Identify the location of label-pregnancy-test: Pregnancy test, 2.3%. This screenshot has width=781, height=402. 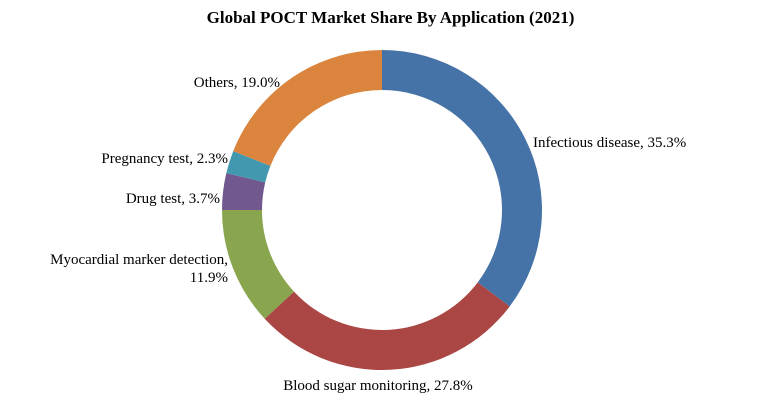
(164, 159).